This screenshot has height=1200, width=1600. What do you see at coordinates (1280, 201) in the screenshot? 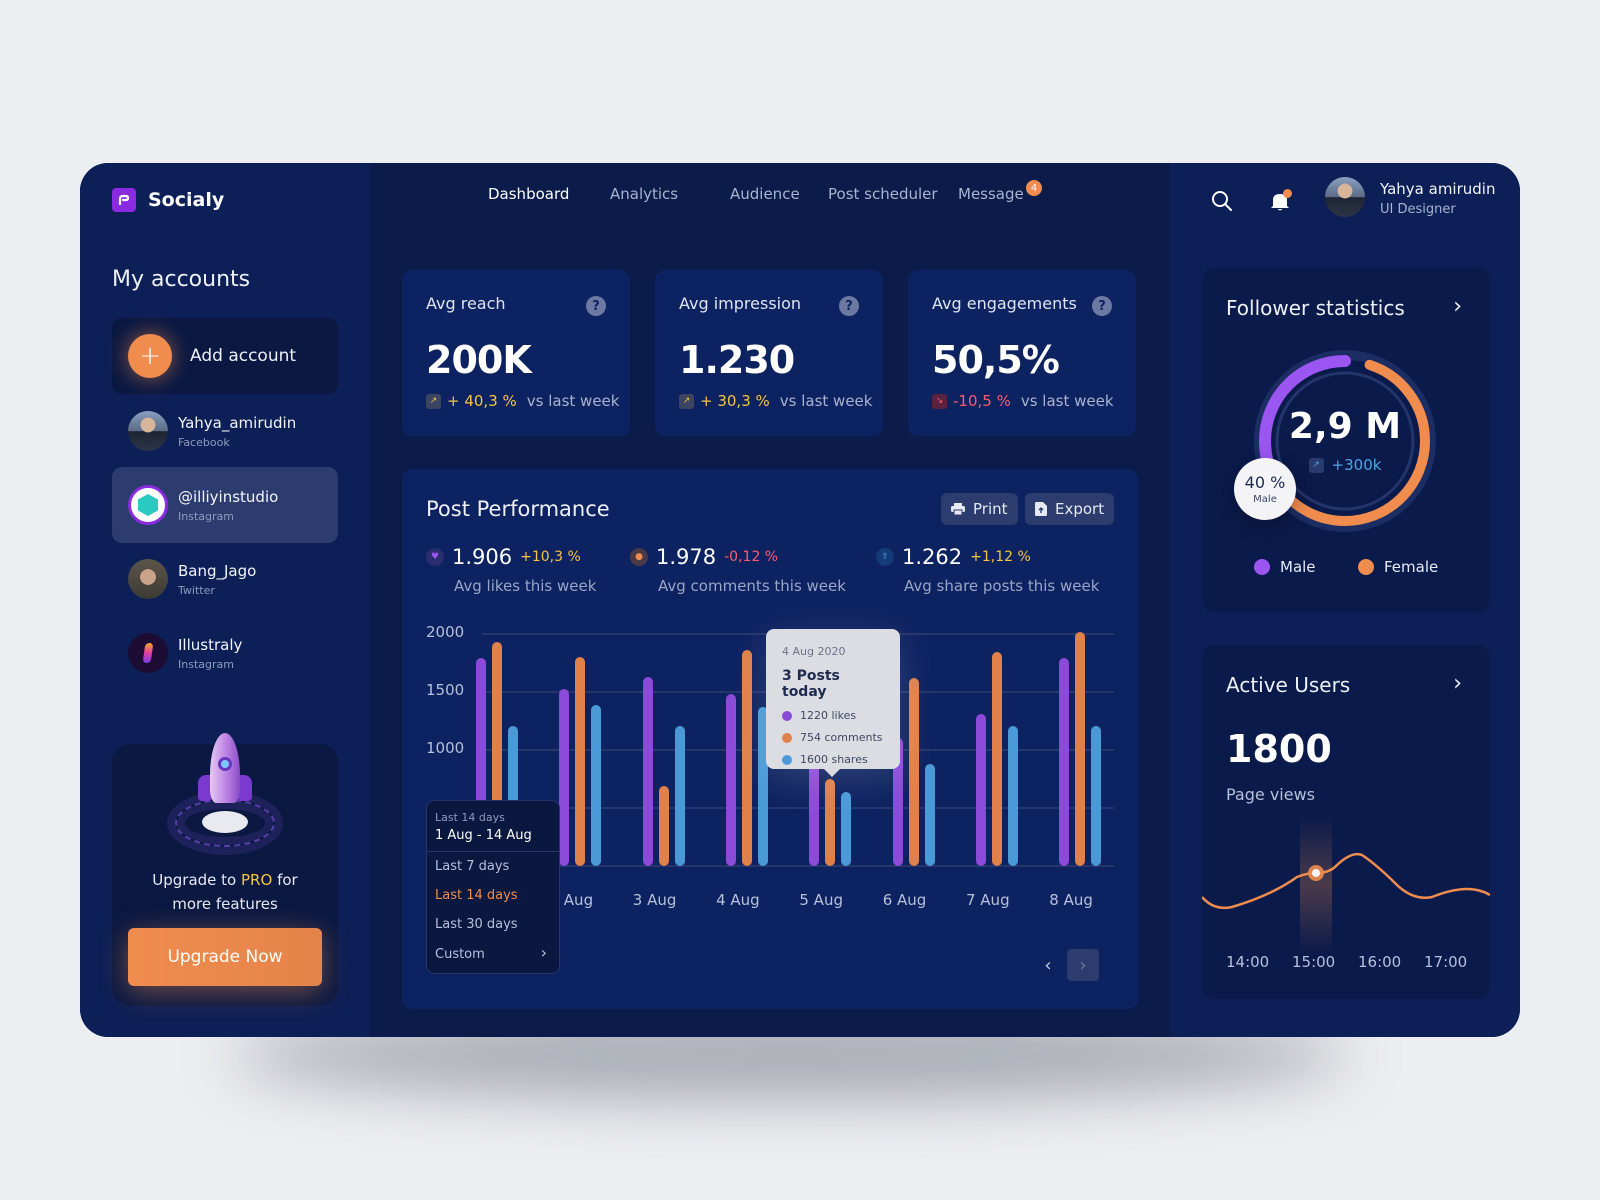
I see `notifications-button` at bounding box center [1280, 201].